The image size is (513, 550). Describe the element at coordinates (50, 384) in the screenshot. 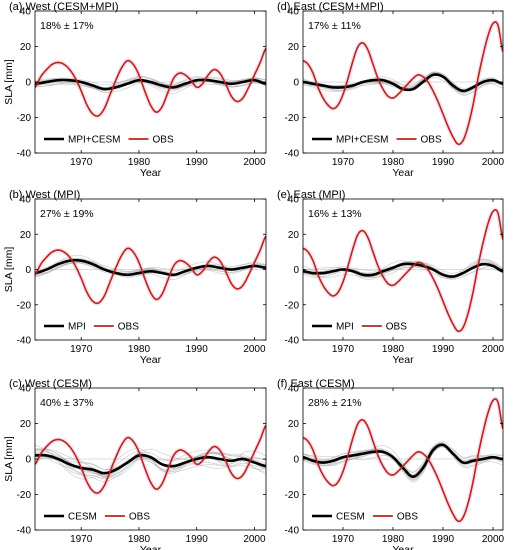

I see `panel-title: (c) West (CESM)` at that location.